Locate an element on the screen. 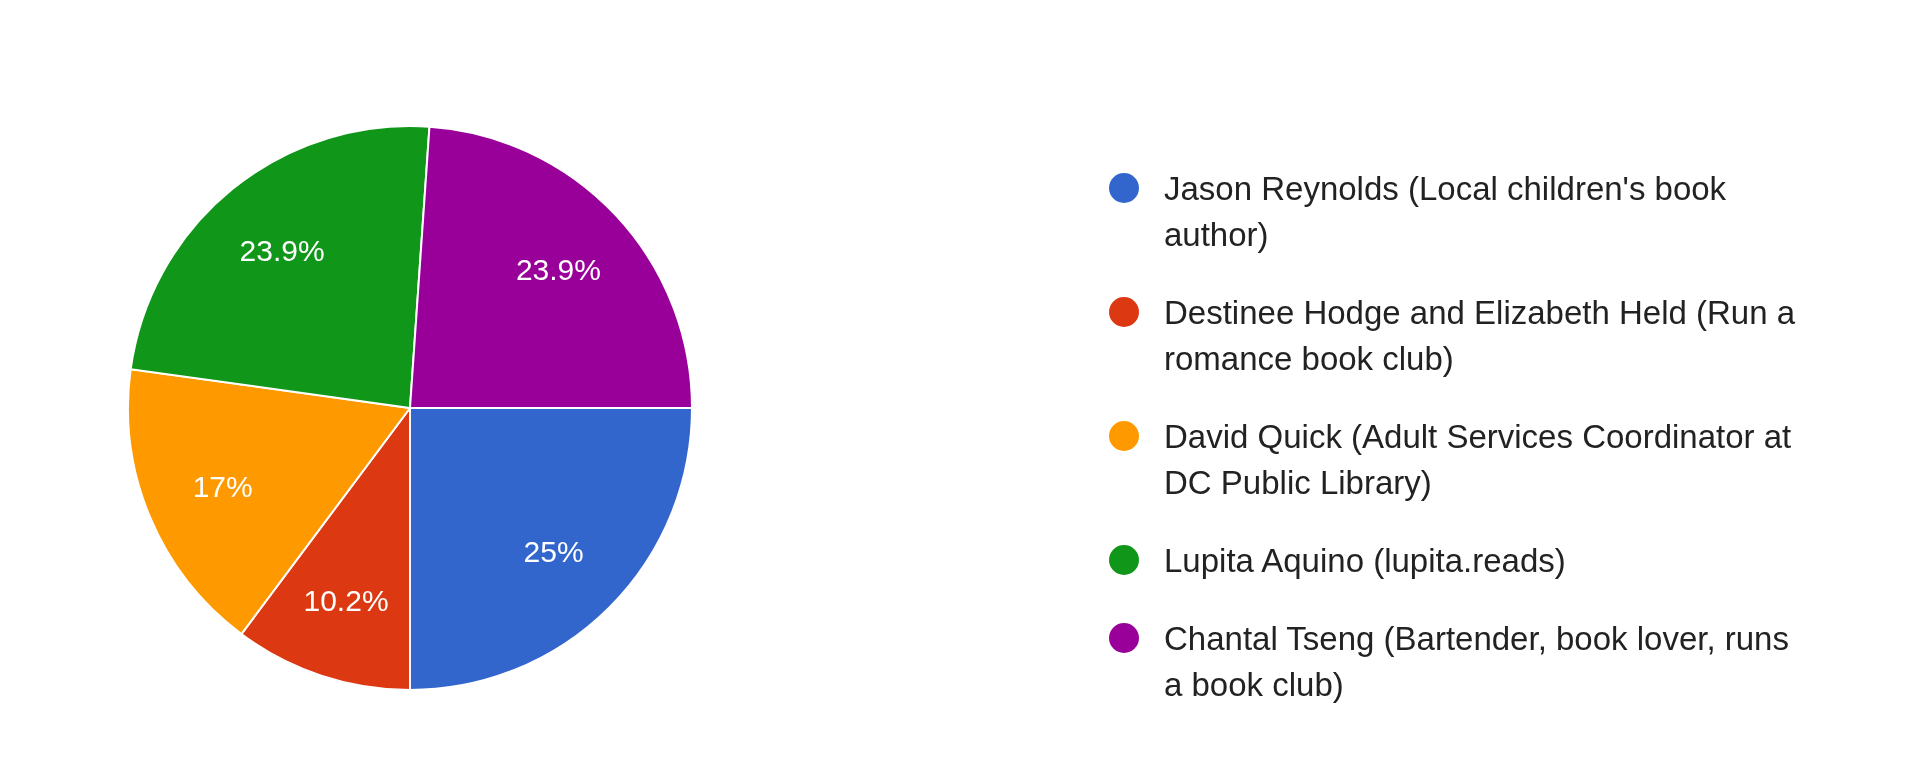  legend-label: Chantal Tseng (Bartender, book lover, runs a book club) is located at coordinates (1476, 661).